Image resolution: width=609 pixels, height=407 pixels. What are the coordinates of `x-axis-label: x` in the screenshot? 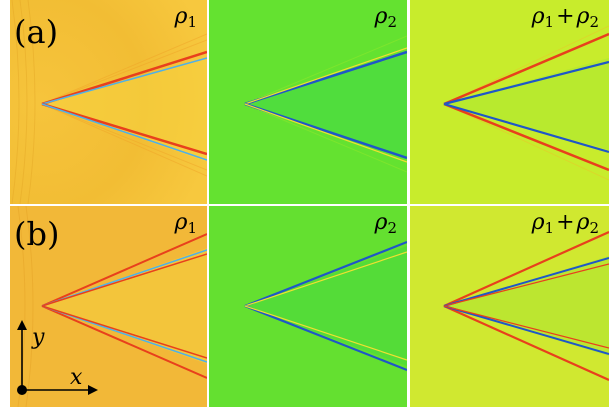 It's located at (76, 377).